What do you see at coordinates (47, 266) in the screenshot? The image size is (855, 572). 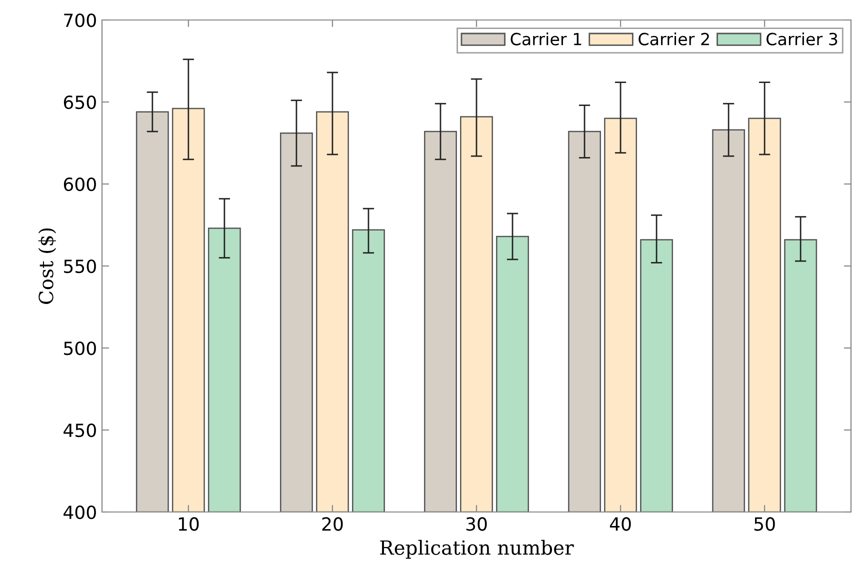 I see `y-axis-title: Cost ($)` at bounding box center [47, 266].